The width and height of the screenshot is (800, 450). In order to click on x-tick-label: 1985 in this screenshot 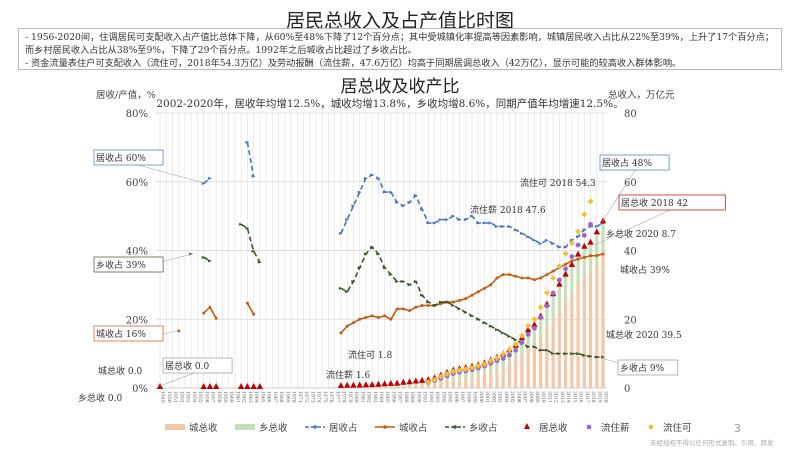, I will do `click(387, 397)`.